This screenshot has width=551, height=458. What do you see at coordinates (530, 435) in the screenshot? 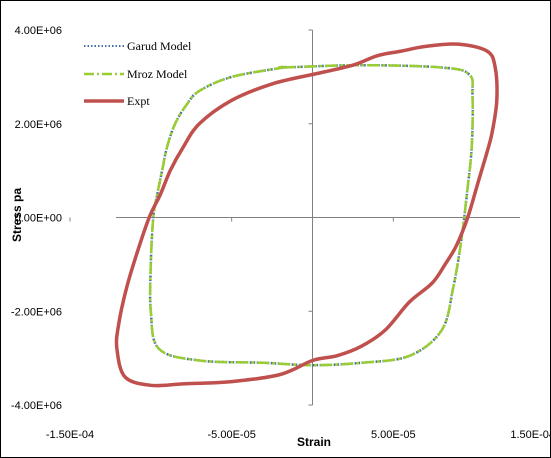
I see `x-tick-label: 1.50E-04` at bounding box center [530, 435].